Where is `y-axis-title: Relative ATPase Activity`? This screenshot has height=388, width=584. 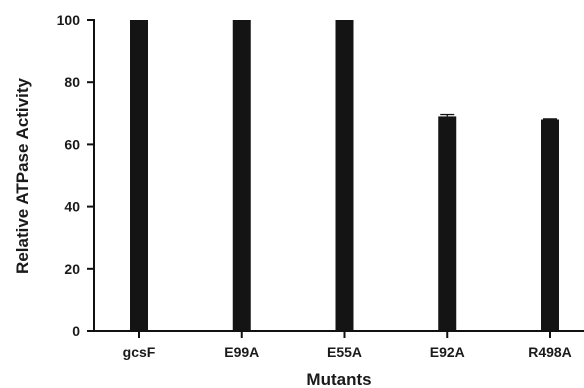
y-axis-title: Relative ATPase Activity is located at coordinates (22, 176).